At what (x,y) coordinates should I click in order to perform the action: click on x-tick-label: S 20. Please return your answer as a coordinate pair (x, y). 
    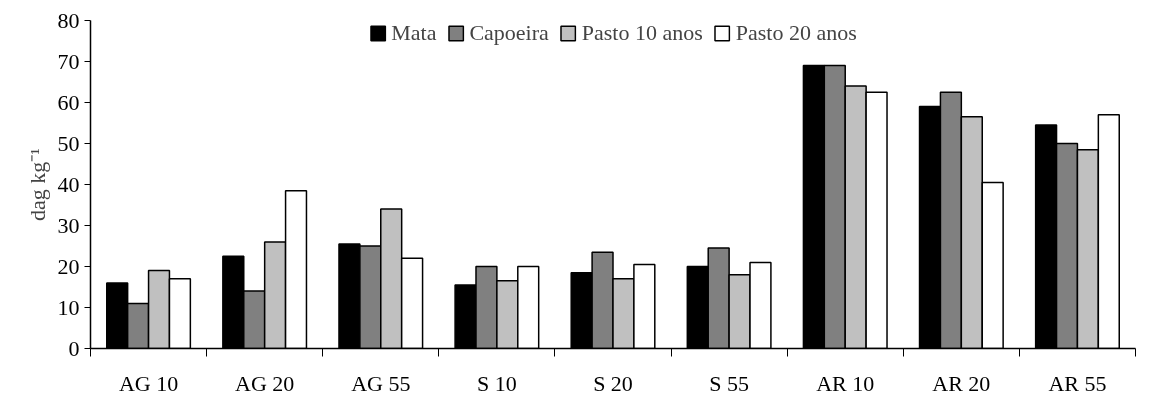
    Looking at the image, I should click on (613, 383).